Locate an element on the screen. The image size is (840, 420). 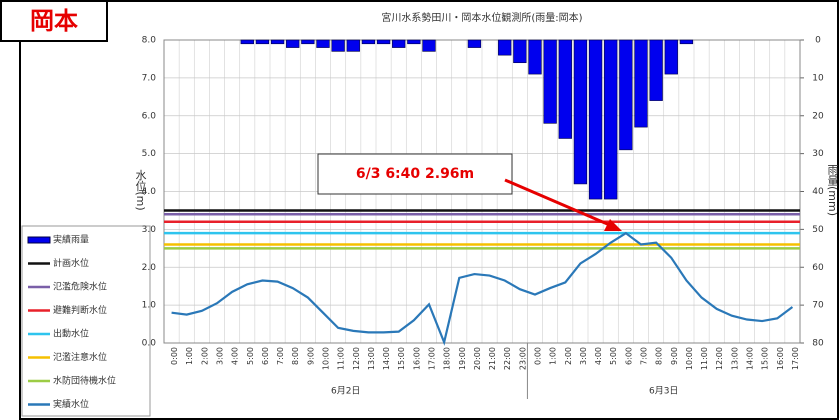
y2-tick-label: 50 is located at coordinates (818, 230).